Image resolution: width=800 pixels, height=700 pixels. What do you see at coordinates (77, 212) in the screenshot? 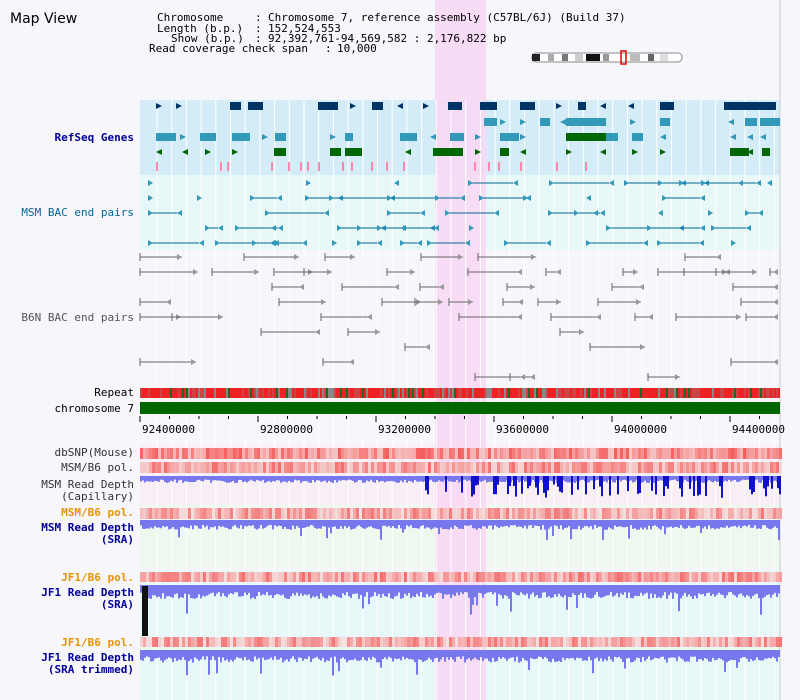
I see `track-label-msm-bac: MSM BAC end pairs` at bounding box center [77, 212].